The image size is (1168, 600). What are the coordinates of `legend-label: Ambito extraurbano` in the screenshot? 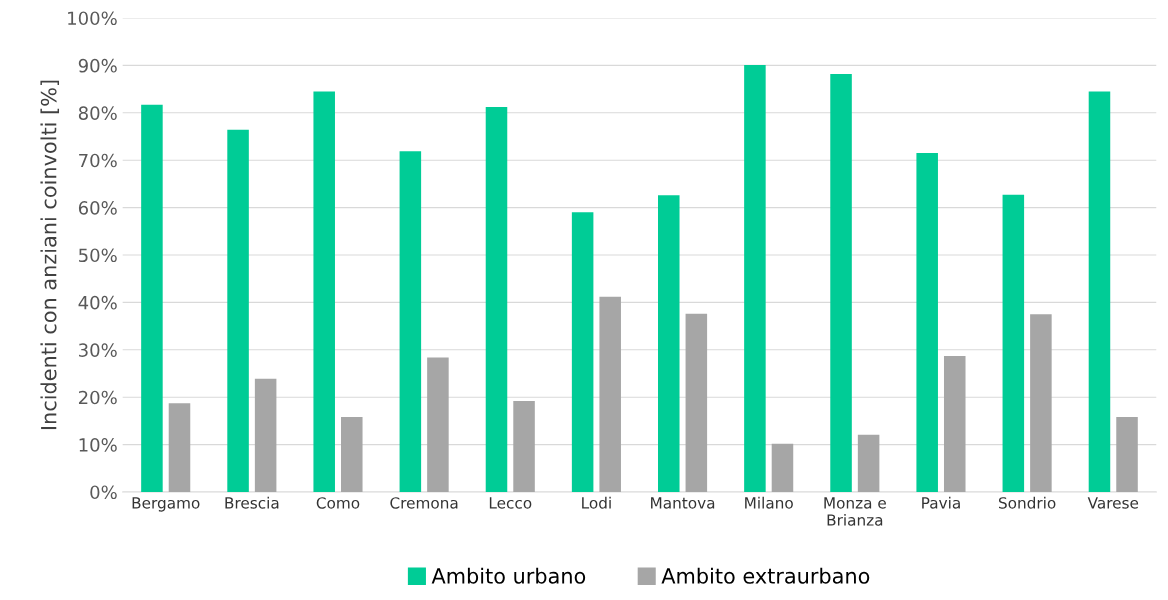 It's located at (765, 575).